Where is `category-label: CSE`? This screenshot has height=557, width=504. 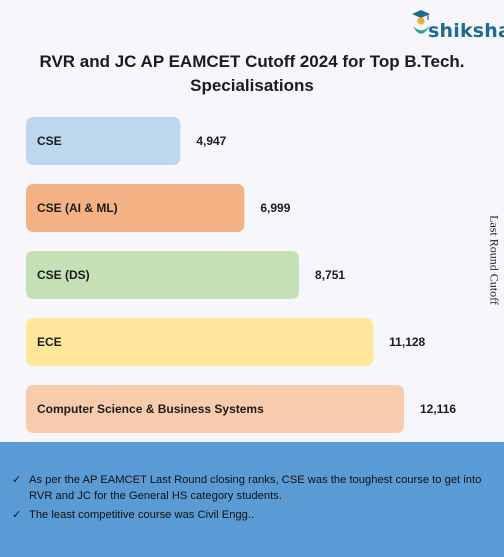
category-label: CSE is located at coordinates (49, 141).